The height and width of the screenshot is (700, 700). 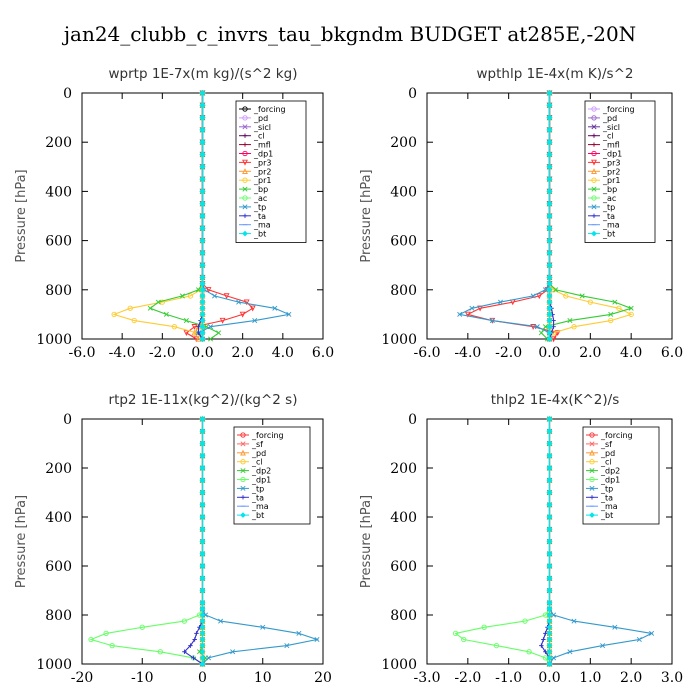 I want to click on x-tick-label: -10, so click(x=142, y=678).